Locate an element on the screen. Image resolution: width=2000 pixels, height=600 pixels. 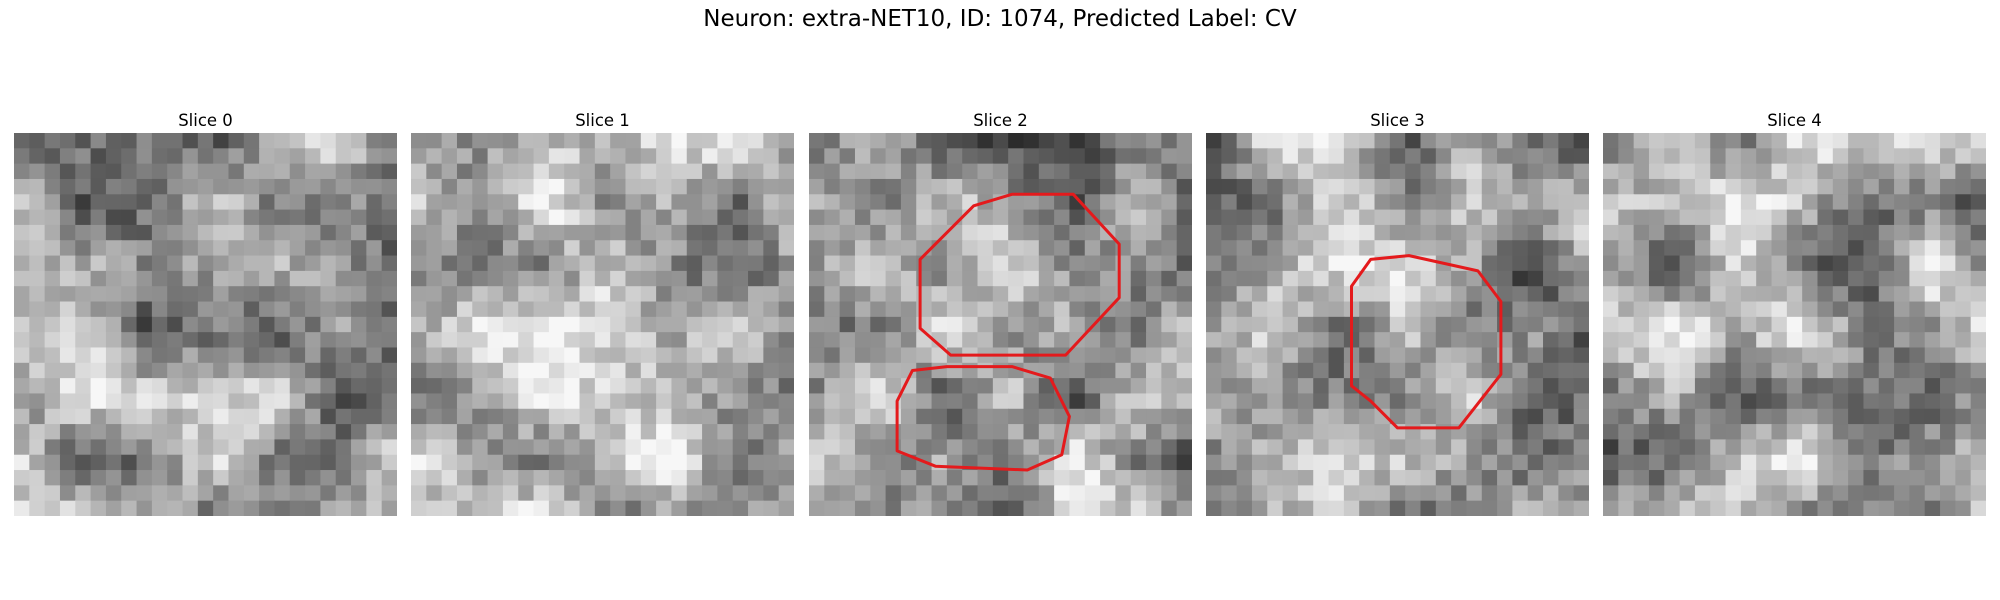
slice-panel-0: Slice 0 is located at coordinates (205, 312).